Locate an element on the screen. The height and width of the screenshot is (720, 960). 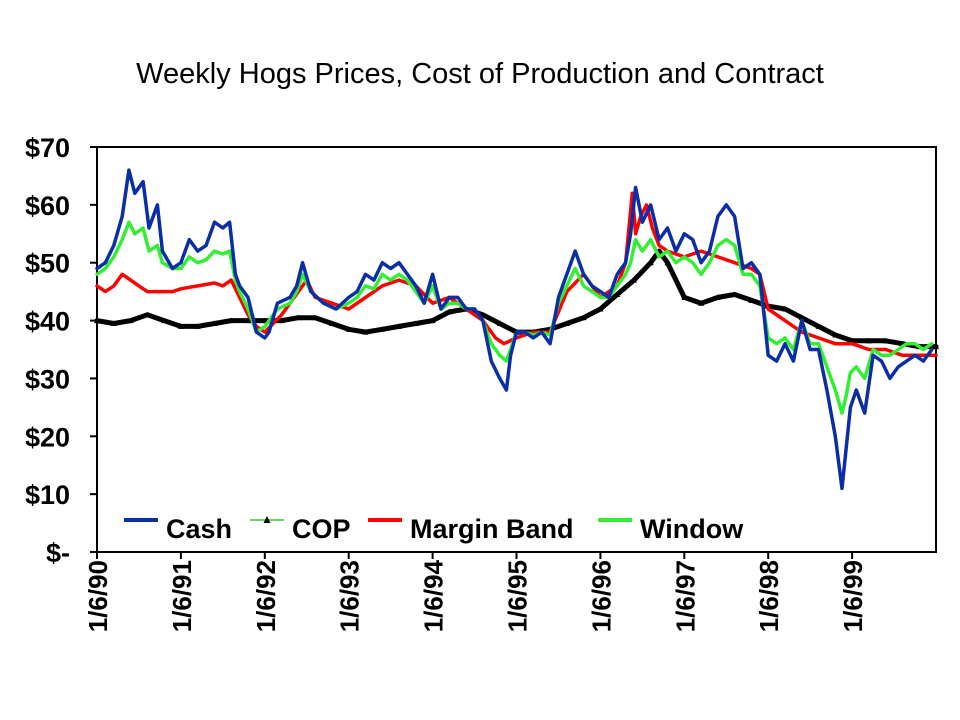
x-tick-label: 1/6/92 is located at coordinates (266, 596).